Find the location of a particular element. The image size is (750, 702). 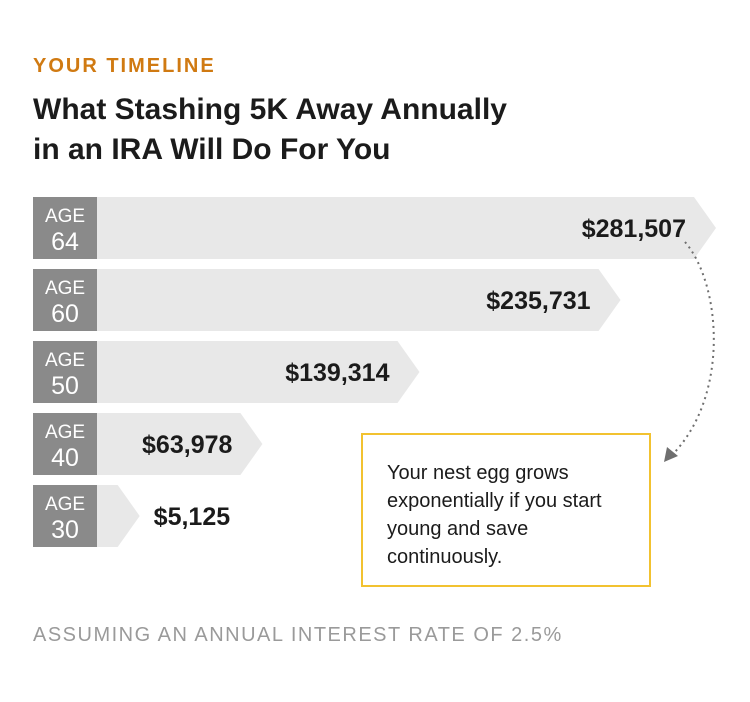

dotted-arrow-line is located at coordinates (691, 350).